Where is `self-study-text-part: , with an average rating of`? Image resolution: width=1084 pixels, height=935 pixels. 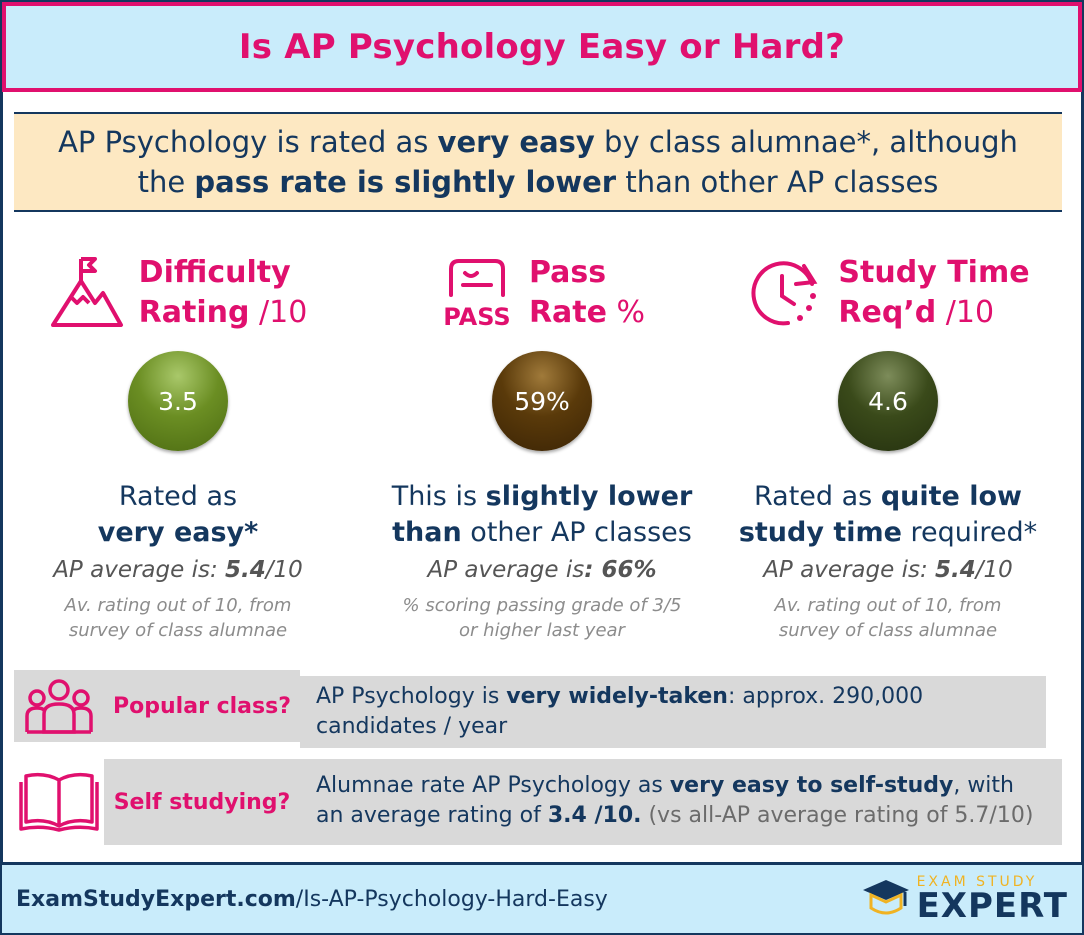 self-study-text-part: , with an average rating of is located at coordinates (665, 800).